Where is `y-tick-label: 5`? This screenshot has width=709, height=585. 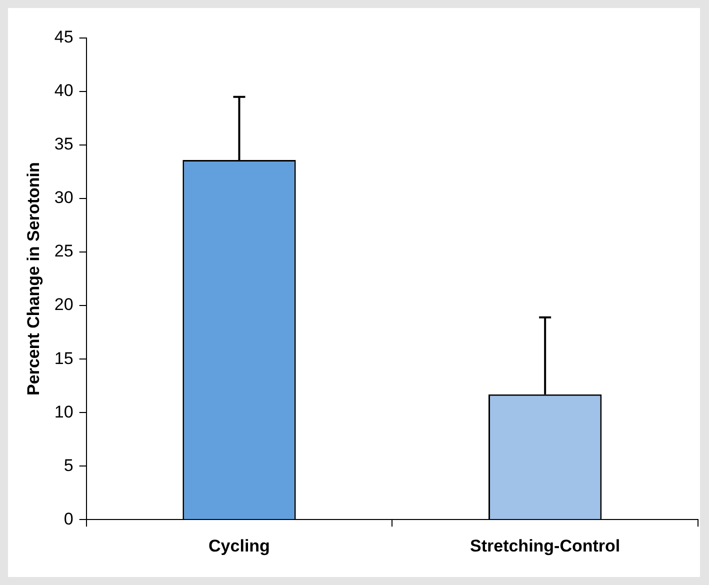
y-tick-label: 5 is located at coordinates (69, 465).